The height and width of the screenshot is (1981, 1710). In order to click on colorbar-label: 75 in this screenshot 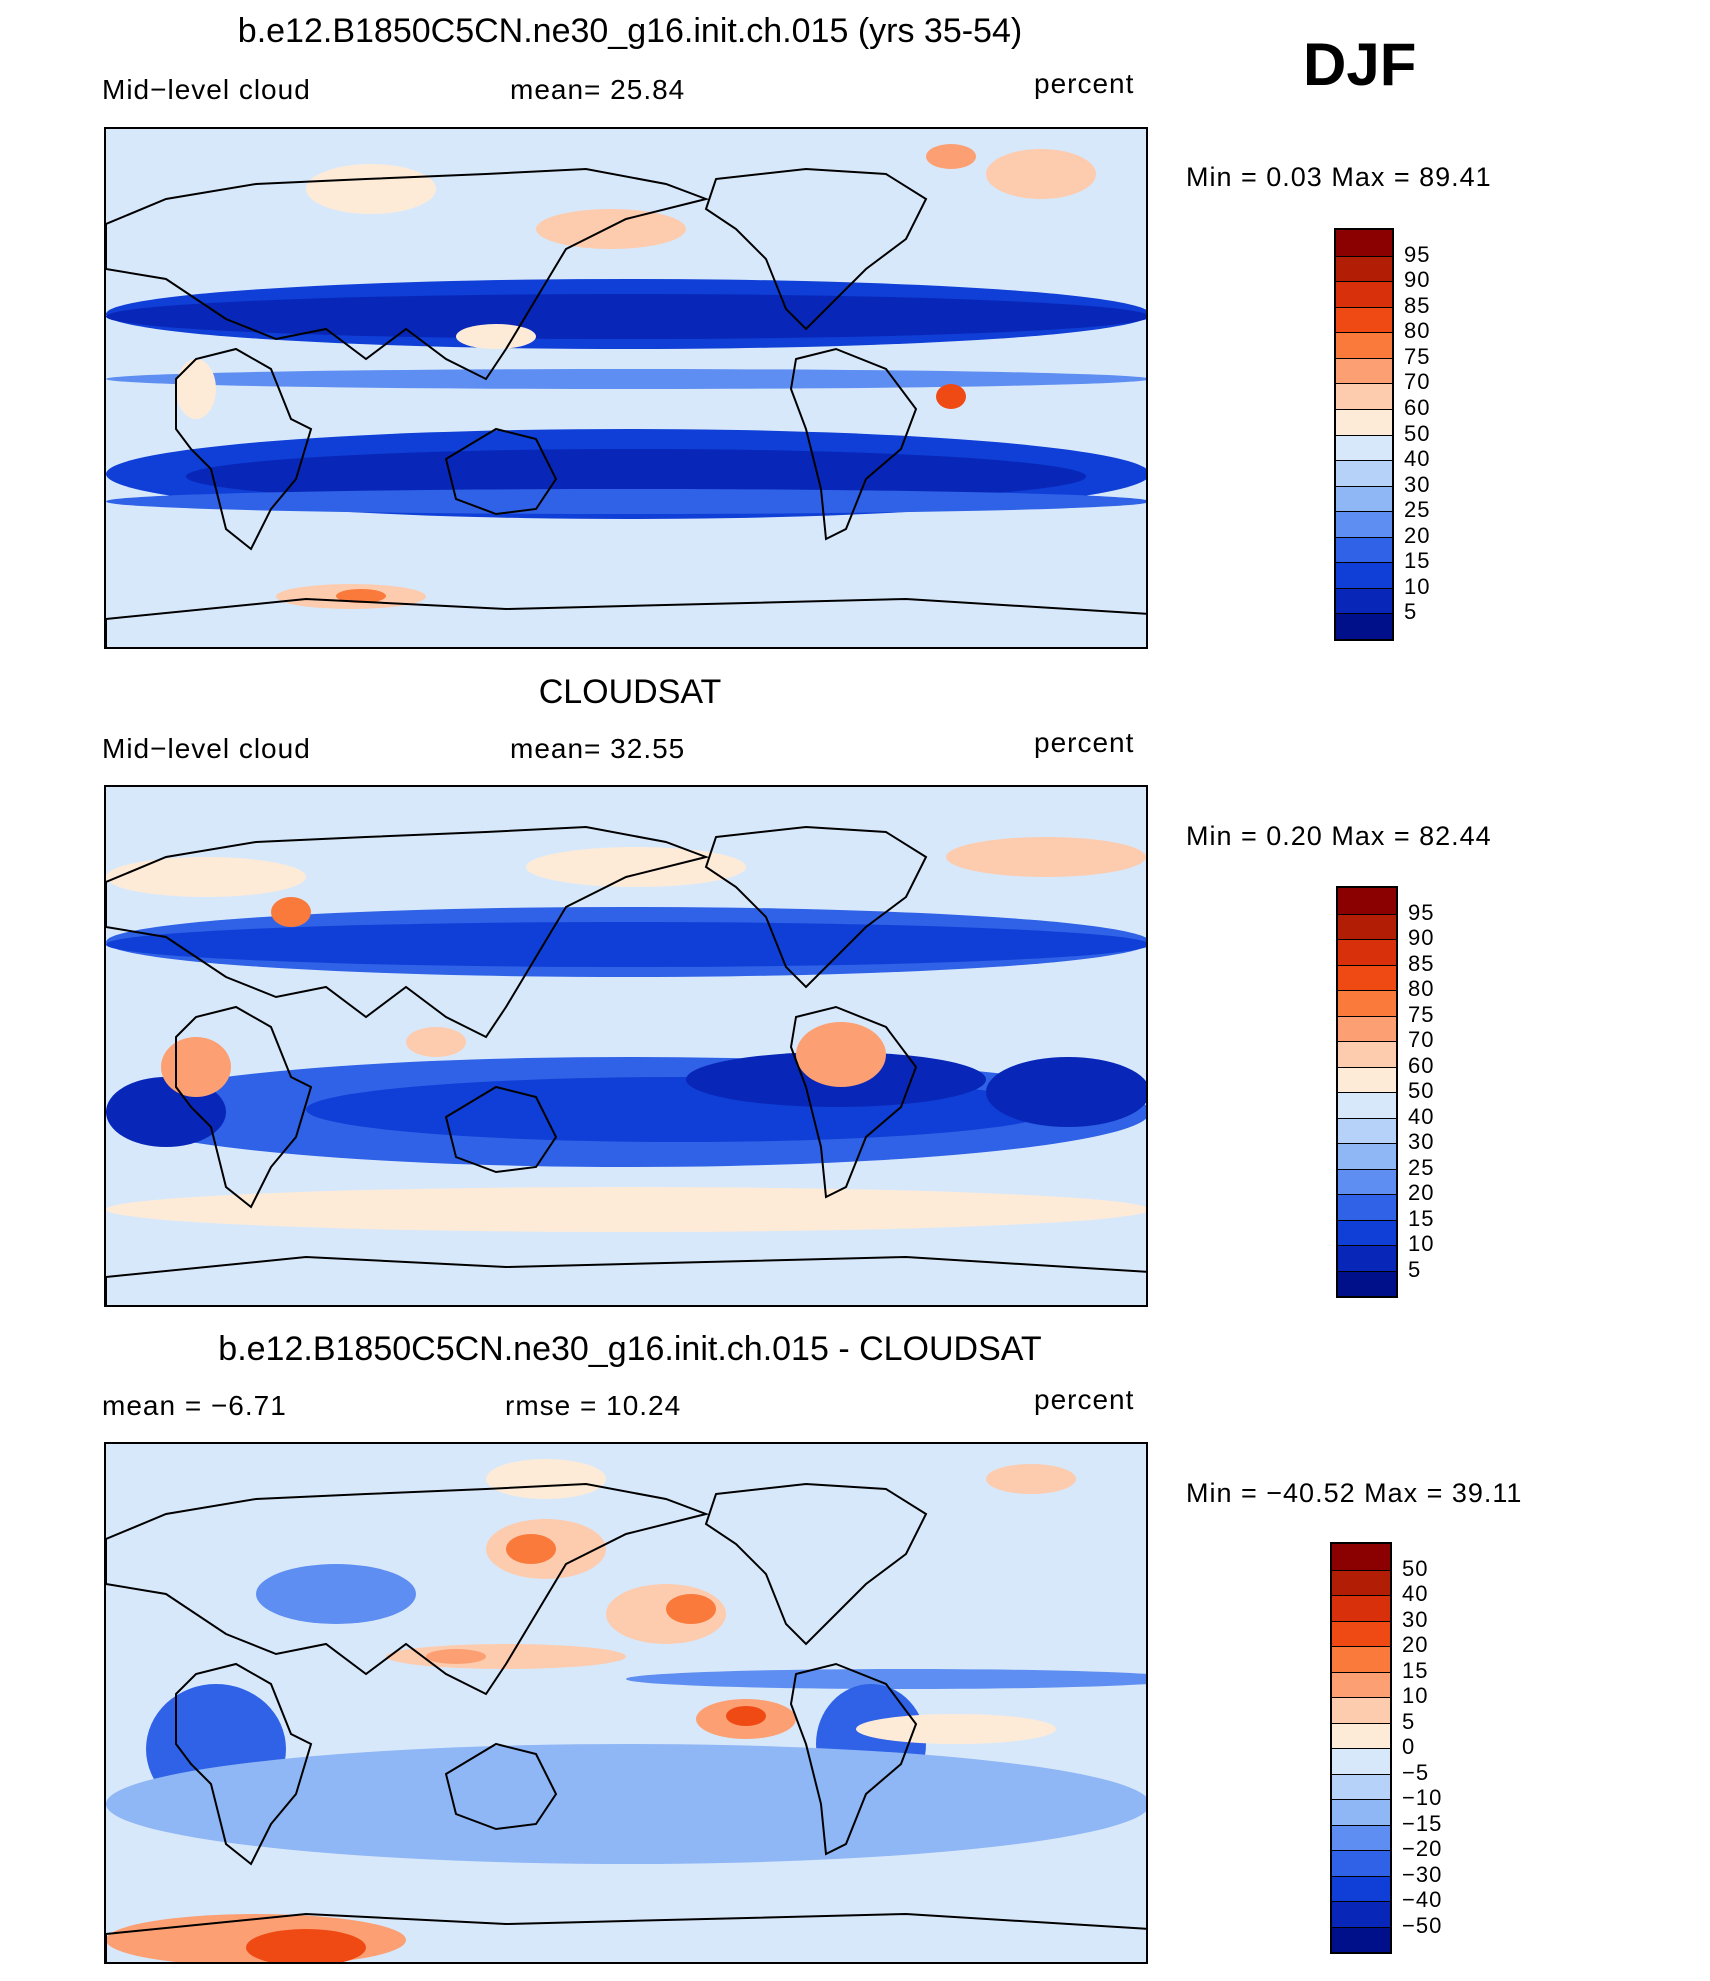, I will do `click(1421, 1014)`.